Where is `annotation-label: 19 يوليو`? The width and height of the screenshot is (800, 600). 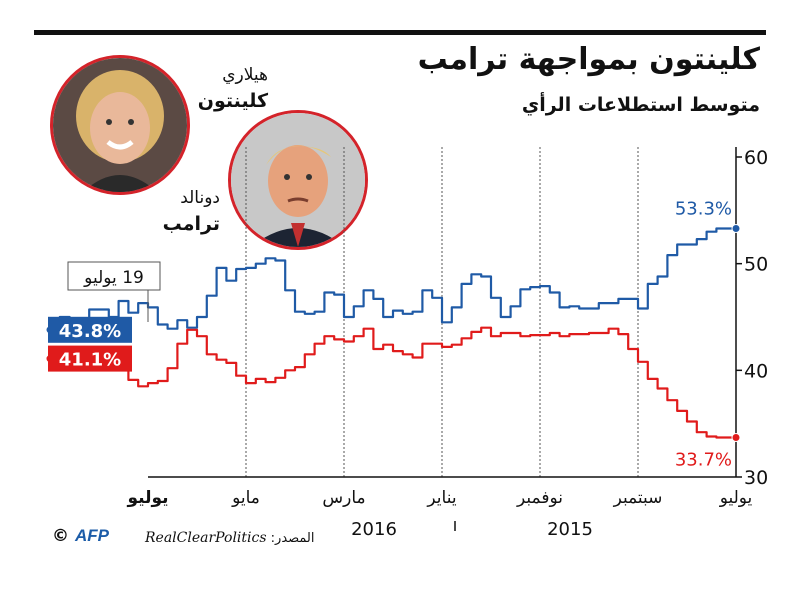 annotation-label: 19 يوليو is located at coordinates (113, 278).